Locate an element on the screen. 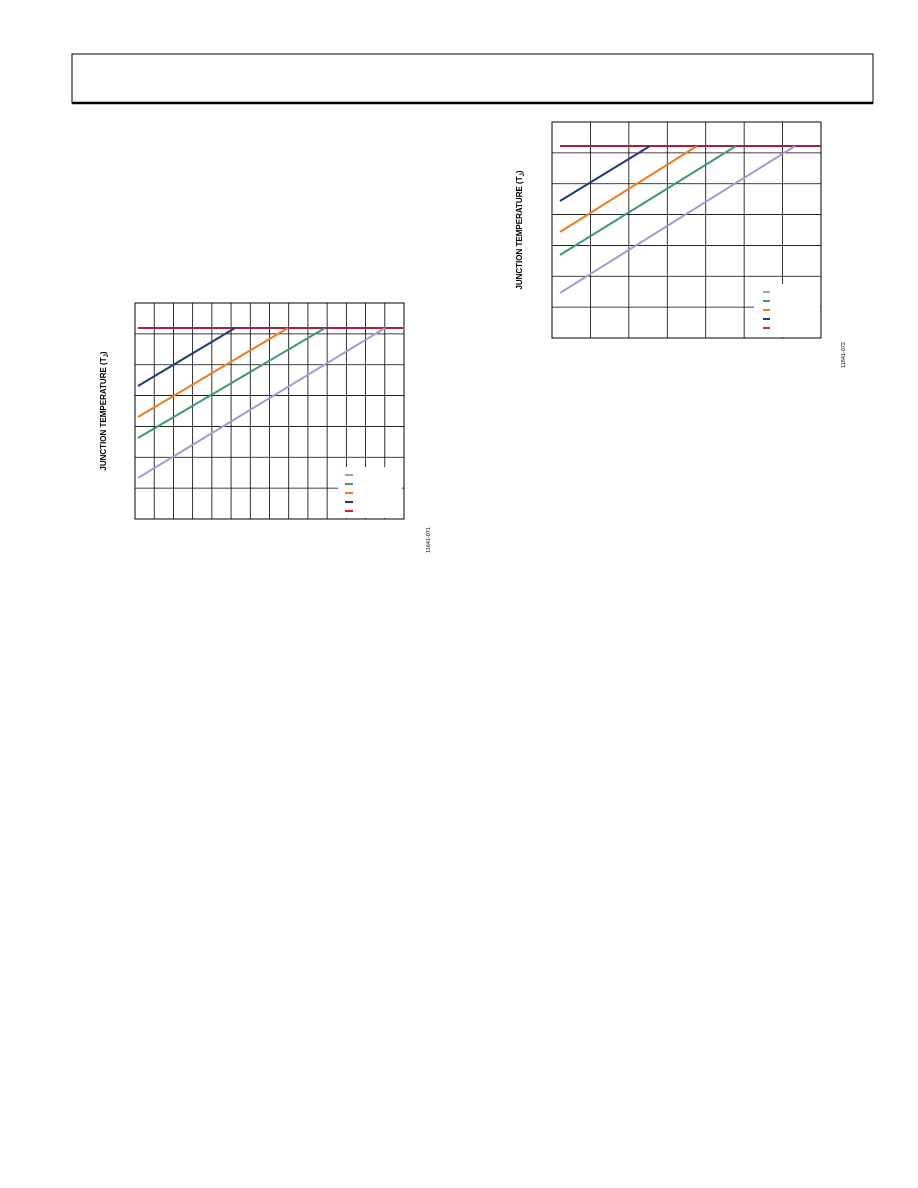 Image resolution: width=918 pixels, height=1188 pixels. header-box is located at coordinates (472, 78).